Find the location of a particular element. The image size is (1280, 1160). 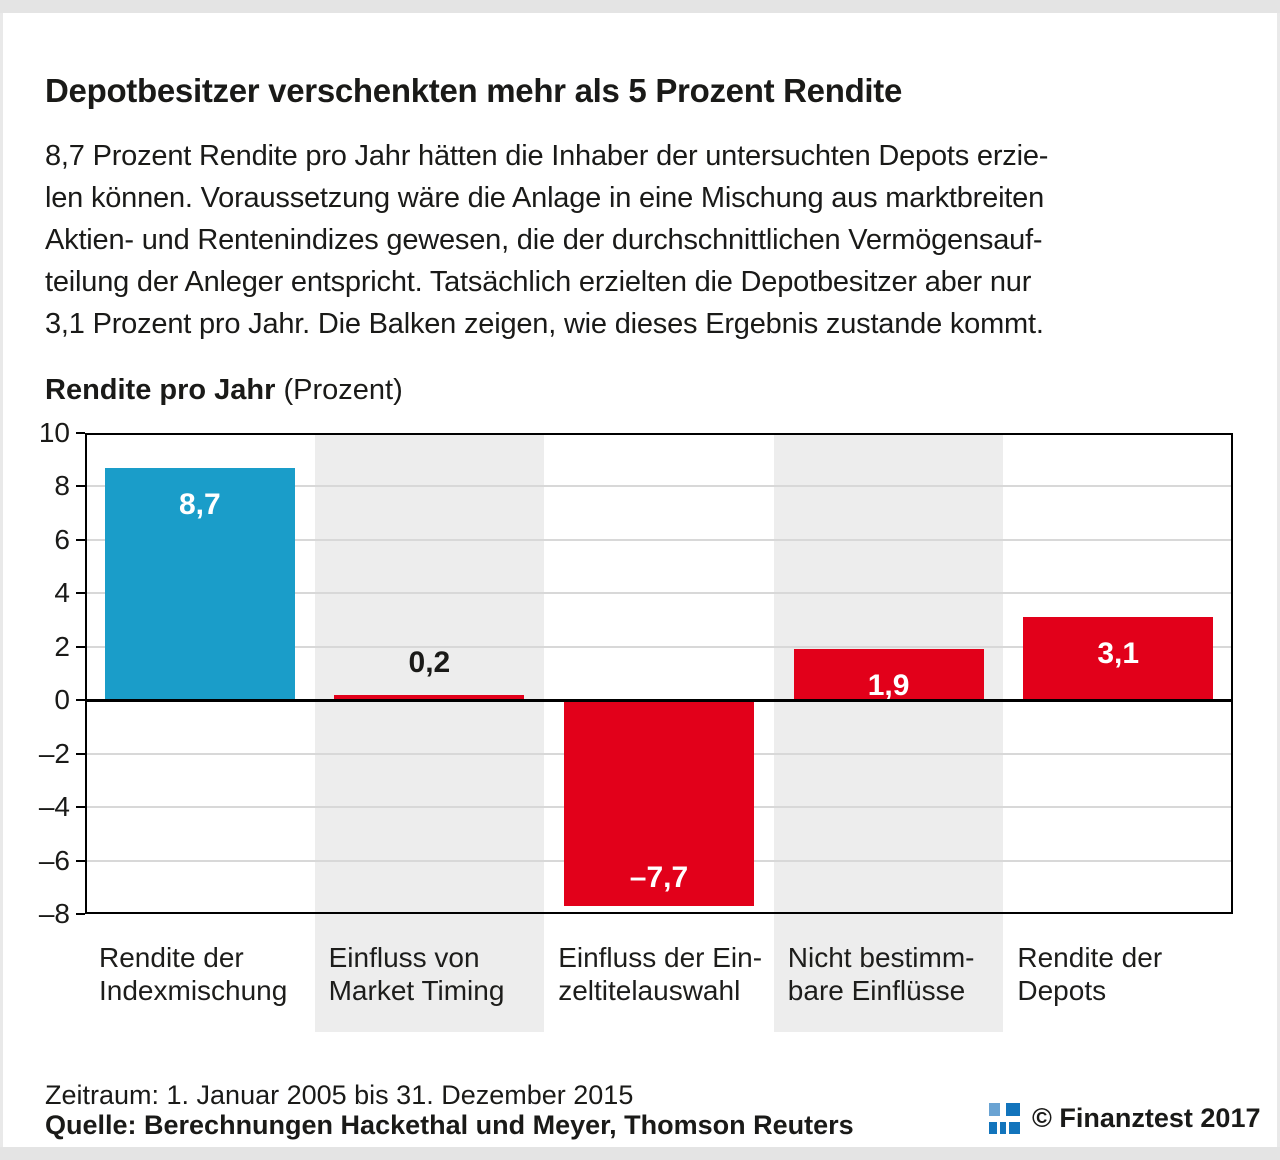

y-axis-label: –8 is located at coordinates (54, 913).